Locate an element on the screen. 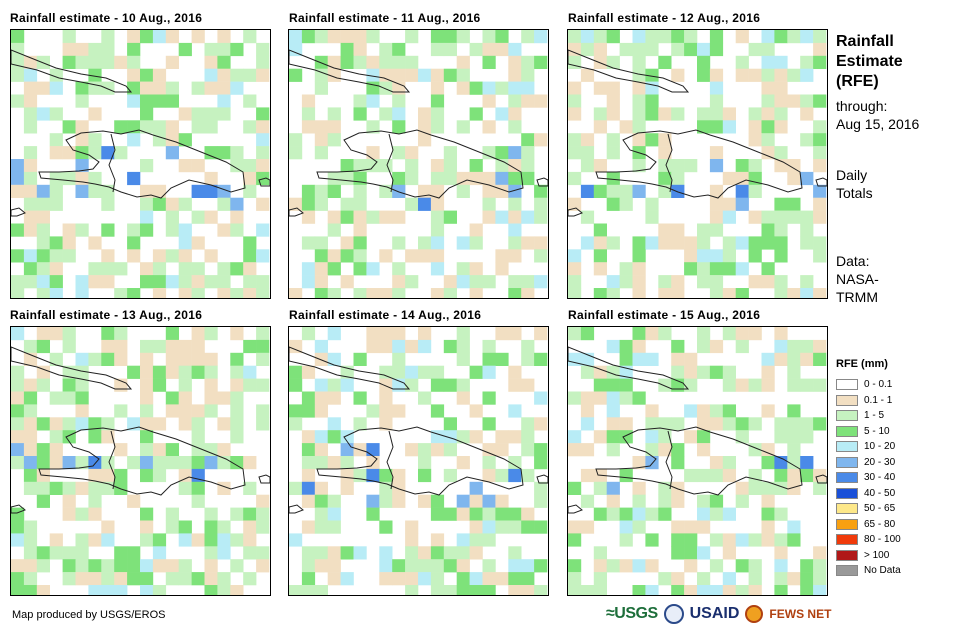 The height and width of the screenshot is (635, 970). jamaica-coastline is located at coordinates (575, 212).